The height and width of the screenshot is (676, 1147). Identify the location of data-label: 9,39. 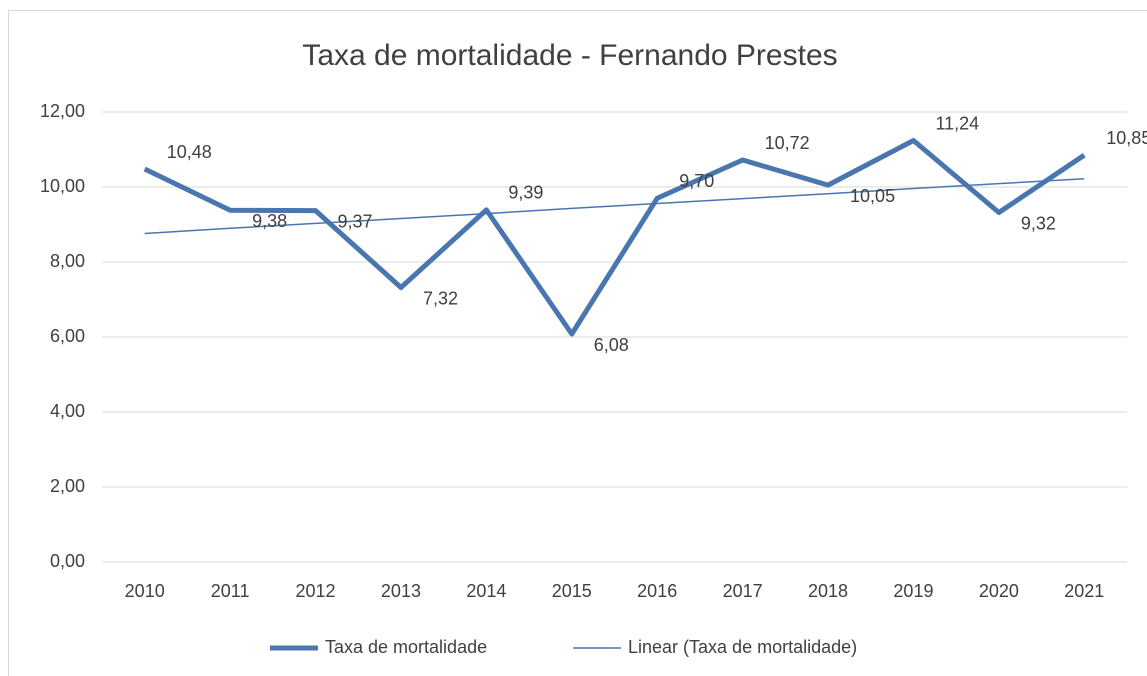
(525, 193).